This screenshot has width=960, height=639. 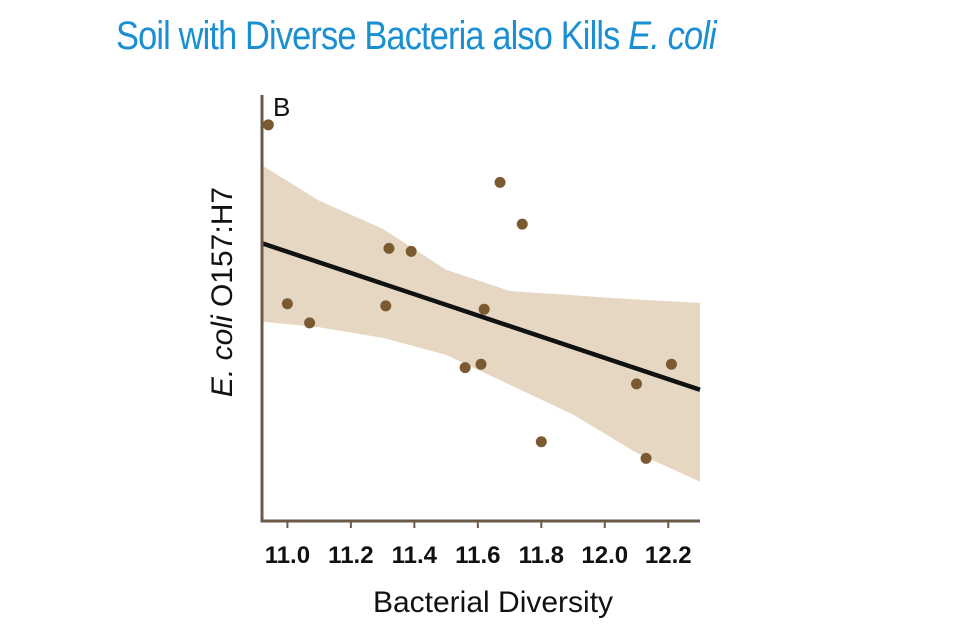 What do you see at coordinates (672, 36) in the screenshot?
I see `chart-title-italic: E. coli` at bounding box center [672, 36].